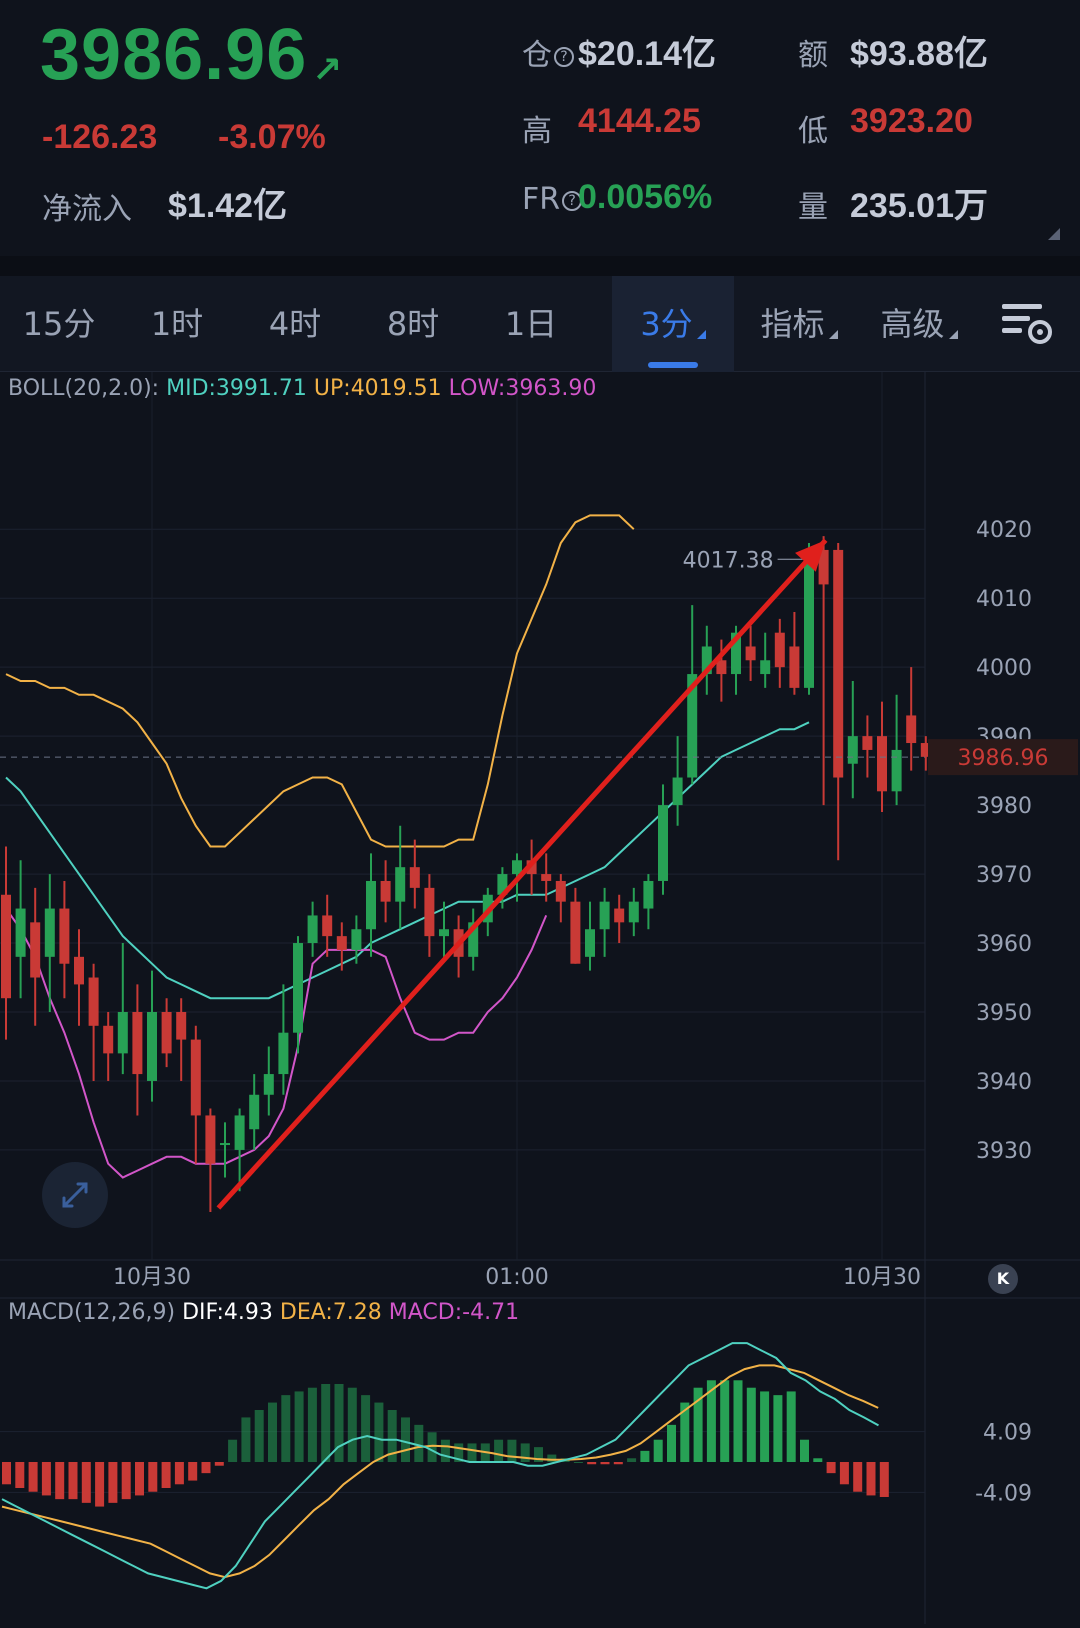  I want to click on x-tick-label: 01:00, so click(516, 1277).